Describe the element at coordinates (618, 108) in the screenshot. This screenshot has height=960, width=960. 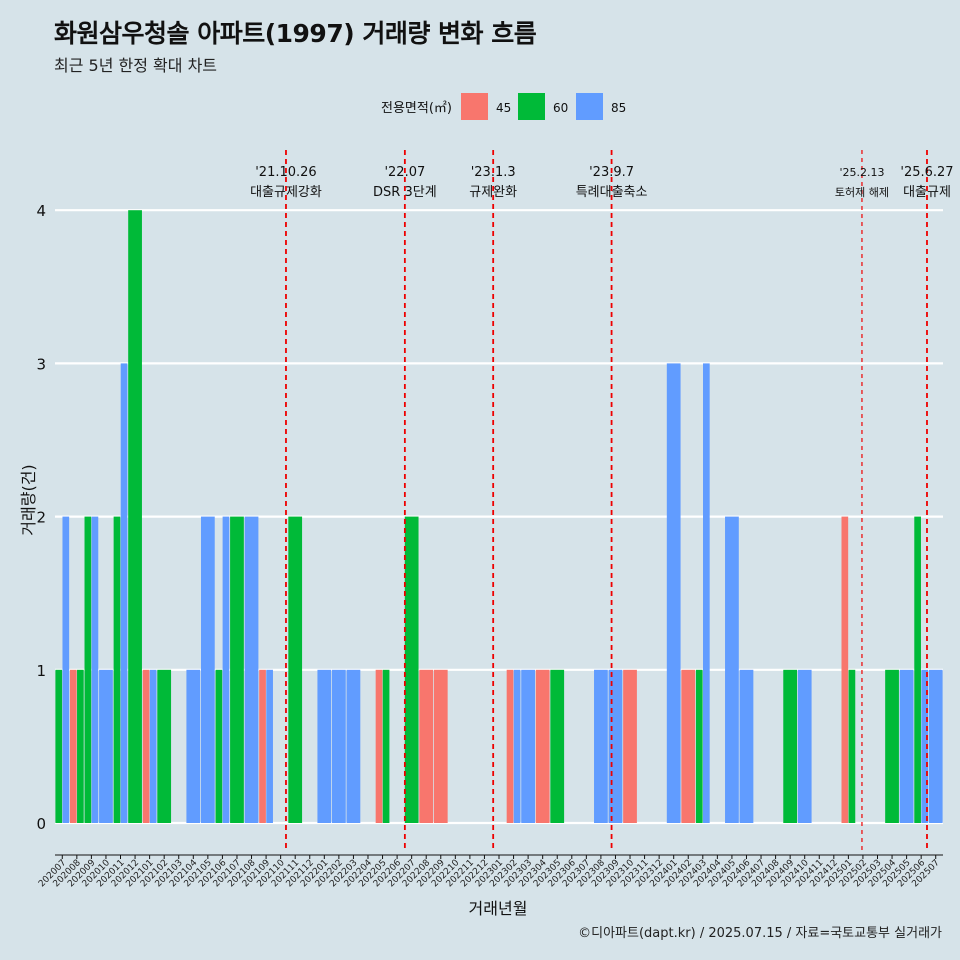
I see `legend-label-85: 85` at that location.